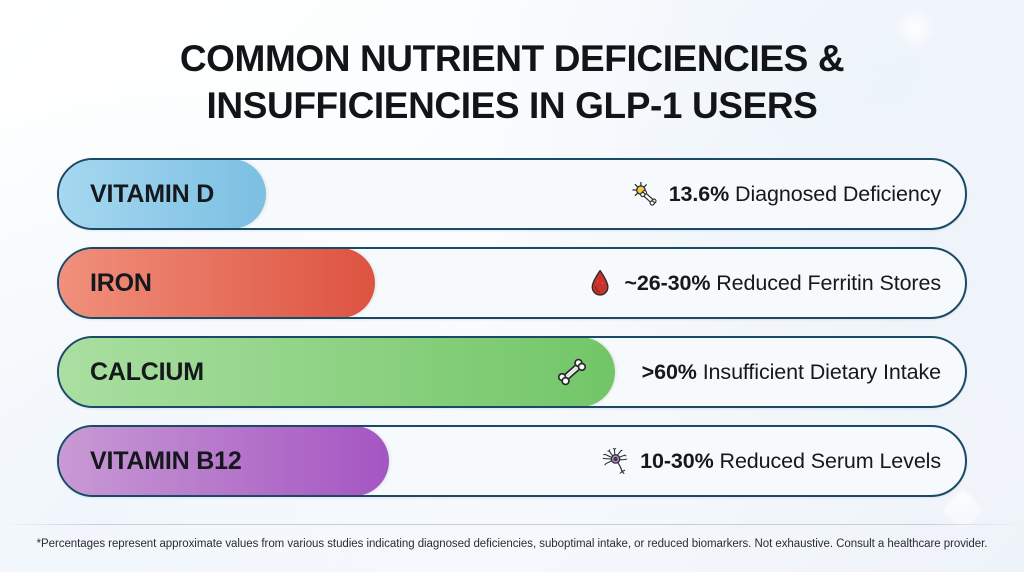  I want to click on nutrient-stat: >60% Insufficient Dietary Intake, so click(791, 372).